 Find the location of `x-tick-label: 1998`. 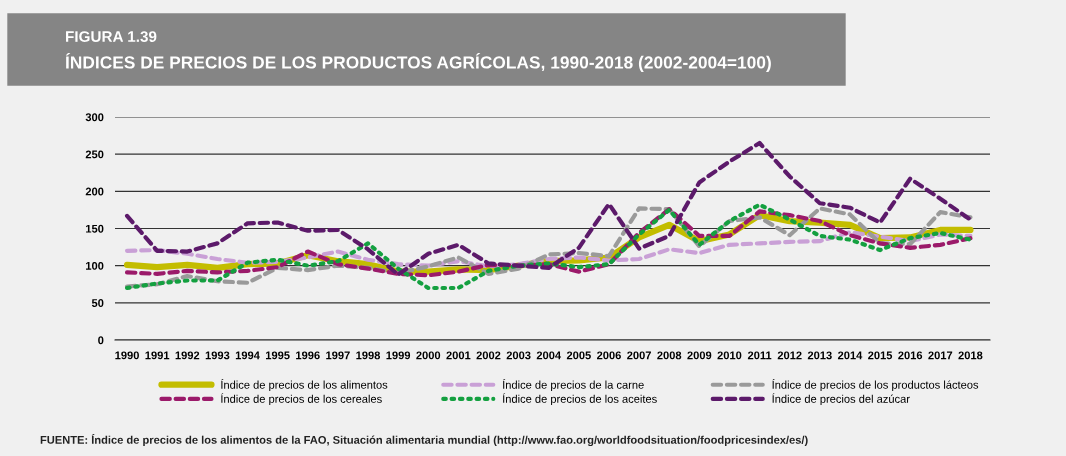

x-tick-label: 1998 is located at coordinates (368, 355).